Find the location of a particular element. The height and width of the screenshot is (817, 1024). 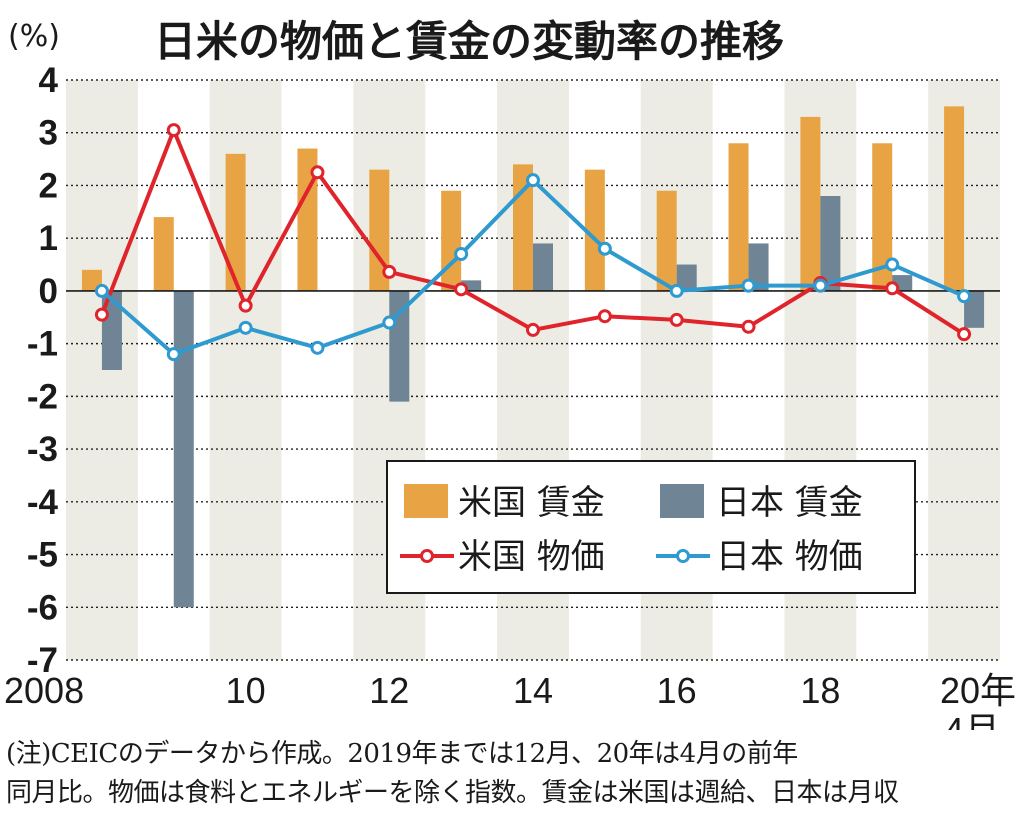

chart-title: 日米の物価と賃金の変動率の推移 is located at coordinates (469, 41).